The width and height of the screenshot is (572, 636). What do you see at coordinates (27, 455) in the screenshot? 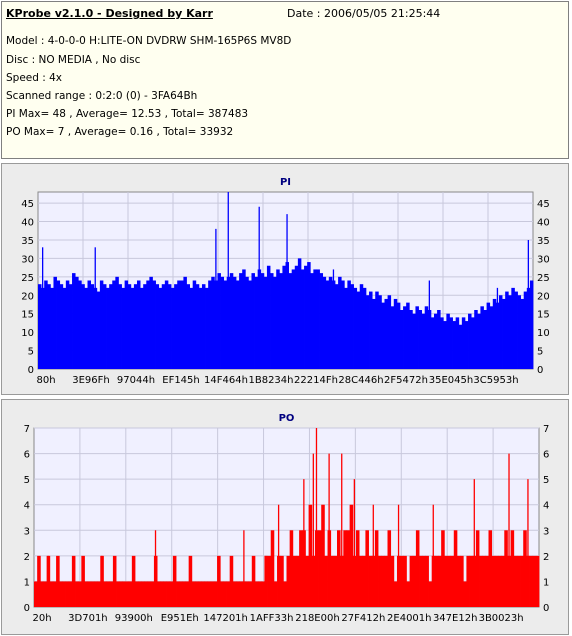
I see `y-tick-label: 6` at bounding box center [27, 455].